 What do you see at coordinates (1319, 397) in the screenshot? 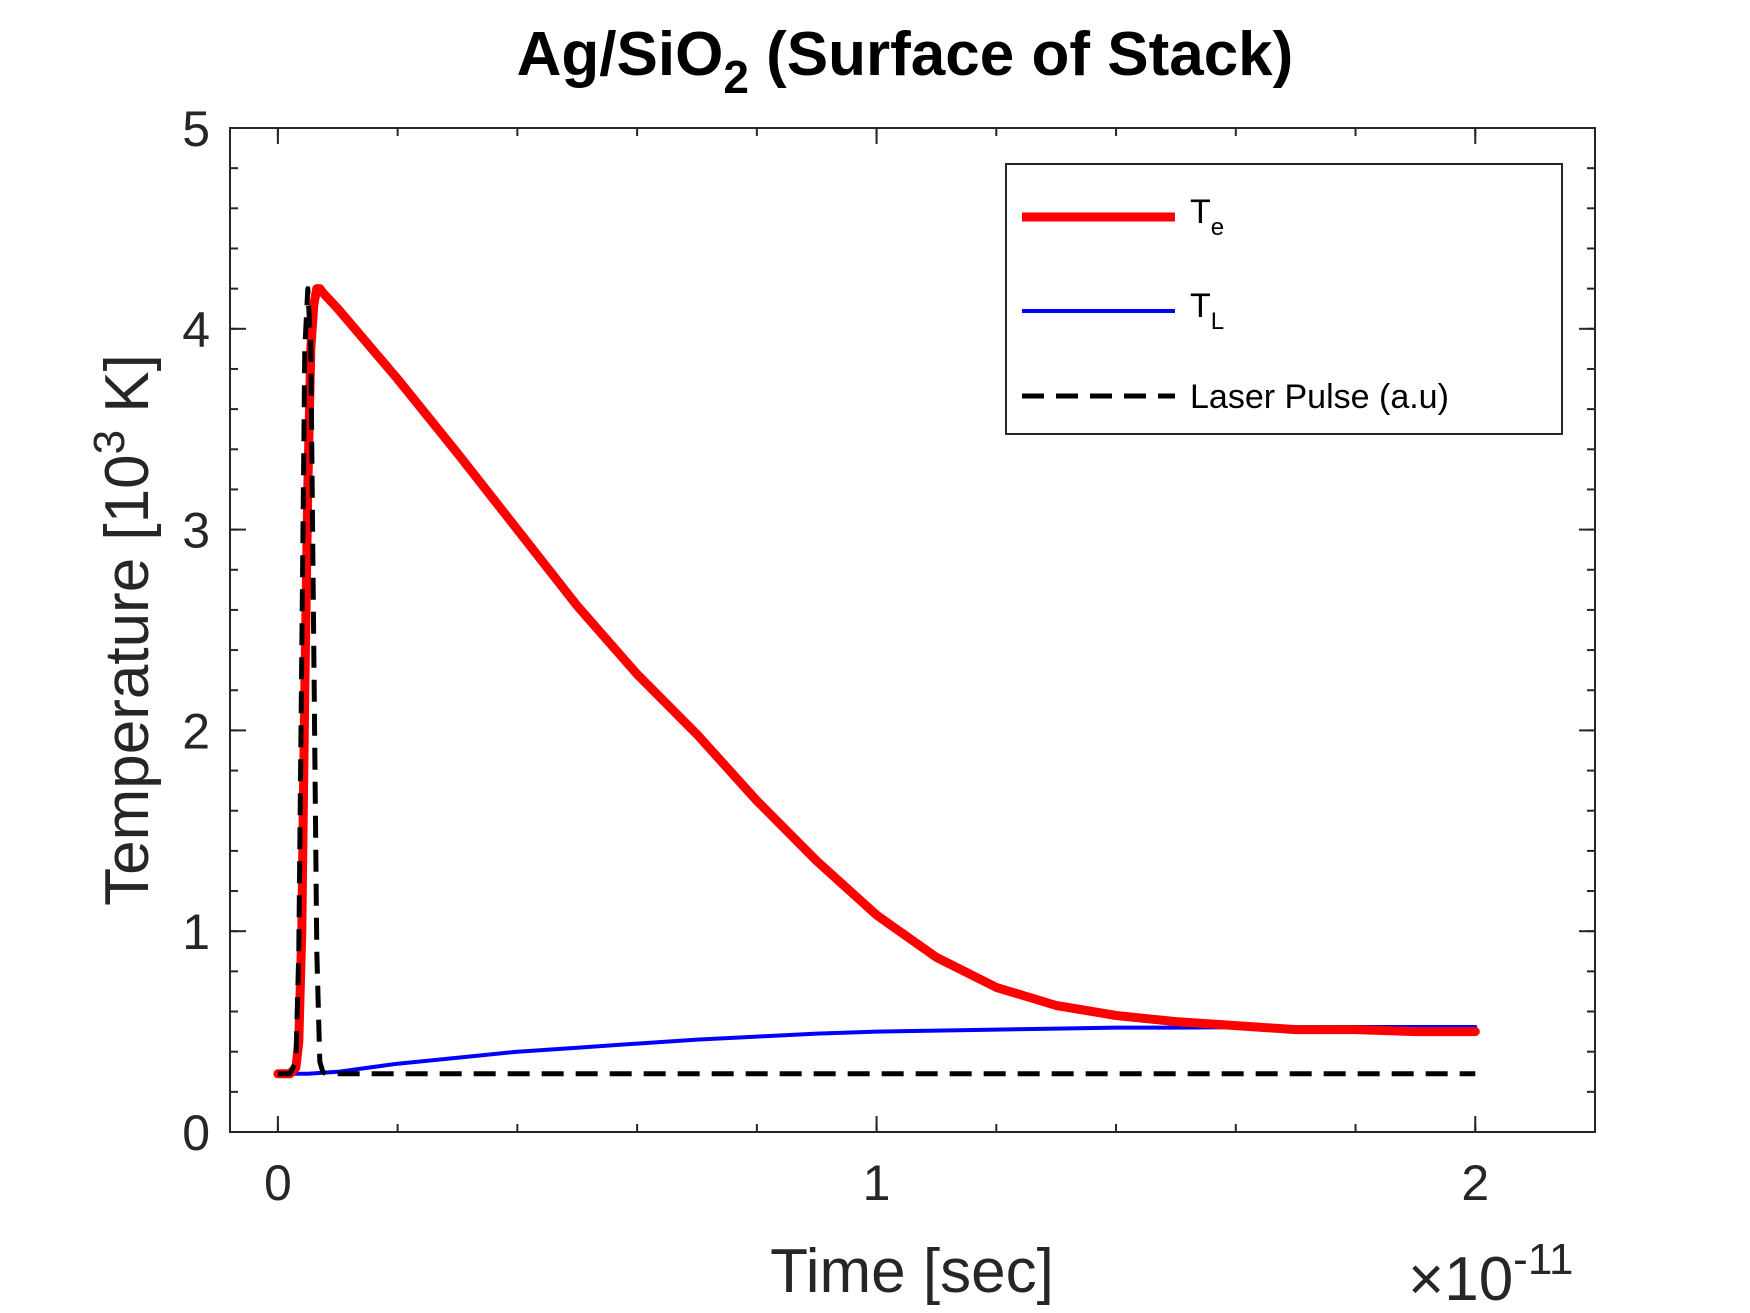
I see `legend-label-laser: Laser Pulse (a.u)` at bounding box center [1319, 397].